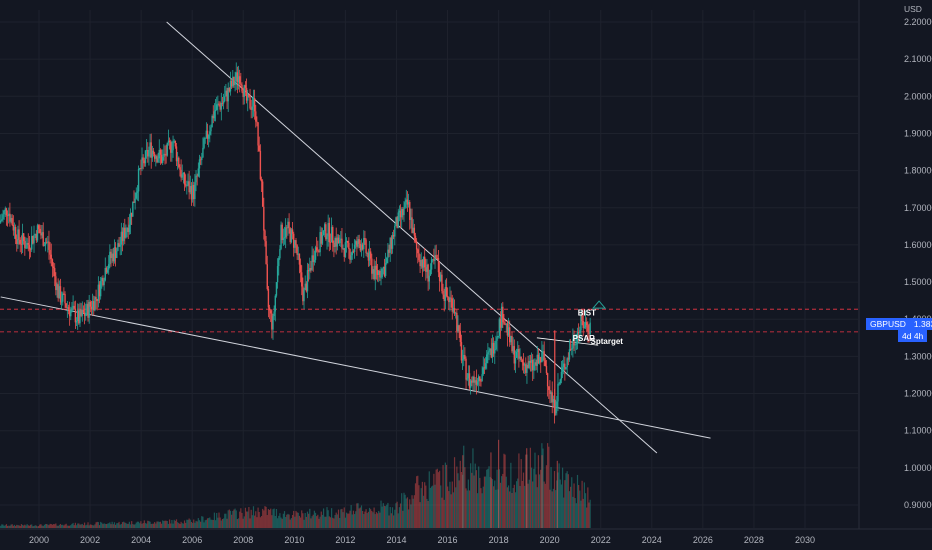 This screenshot has width=932, height=550. Describe the element at coordinates (754, 540) in the screenshot. I see `x-tick-label: 2028` at that location.